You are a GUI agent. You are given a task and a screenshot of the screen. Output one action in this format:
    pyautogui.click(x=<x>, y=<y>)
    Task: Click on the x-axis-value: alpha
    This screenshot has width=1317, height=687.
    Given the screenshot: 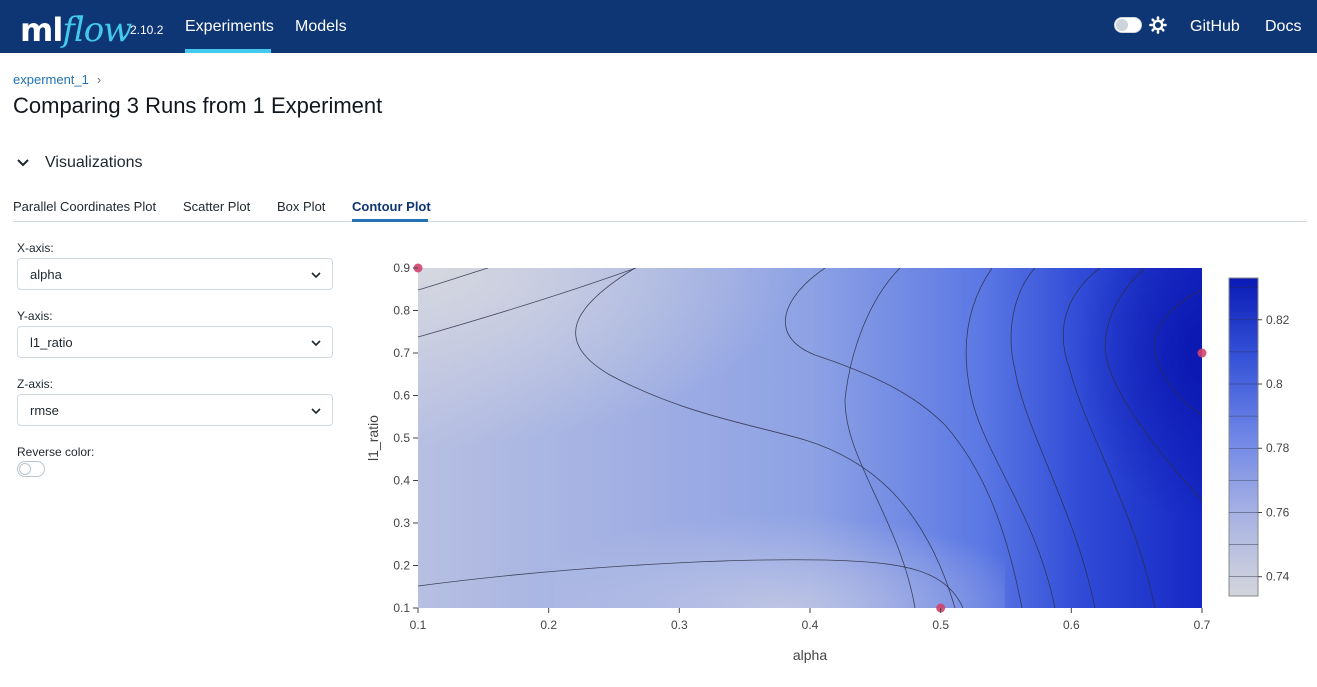 What is the action you would take?
    pyautogui.click(x=46, y=274)
    